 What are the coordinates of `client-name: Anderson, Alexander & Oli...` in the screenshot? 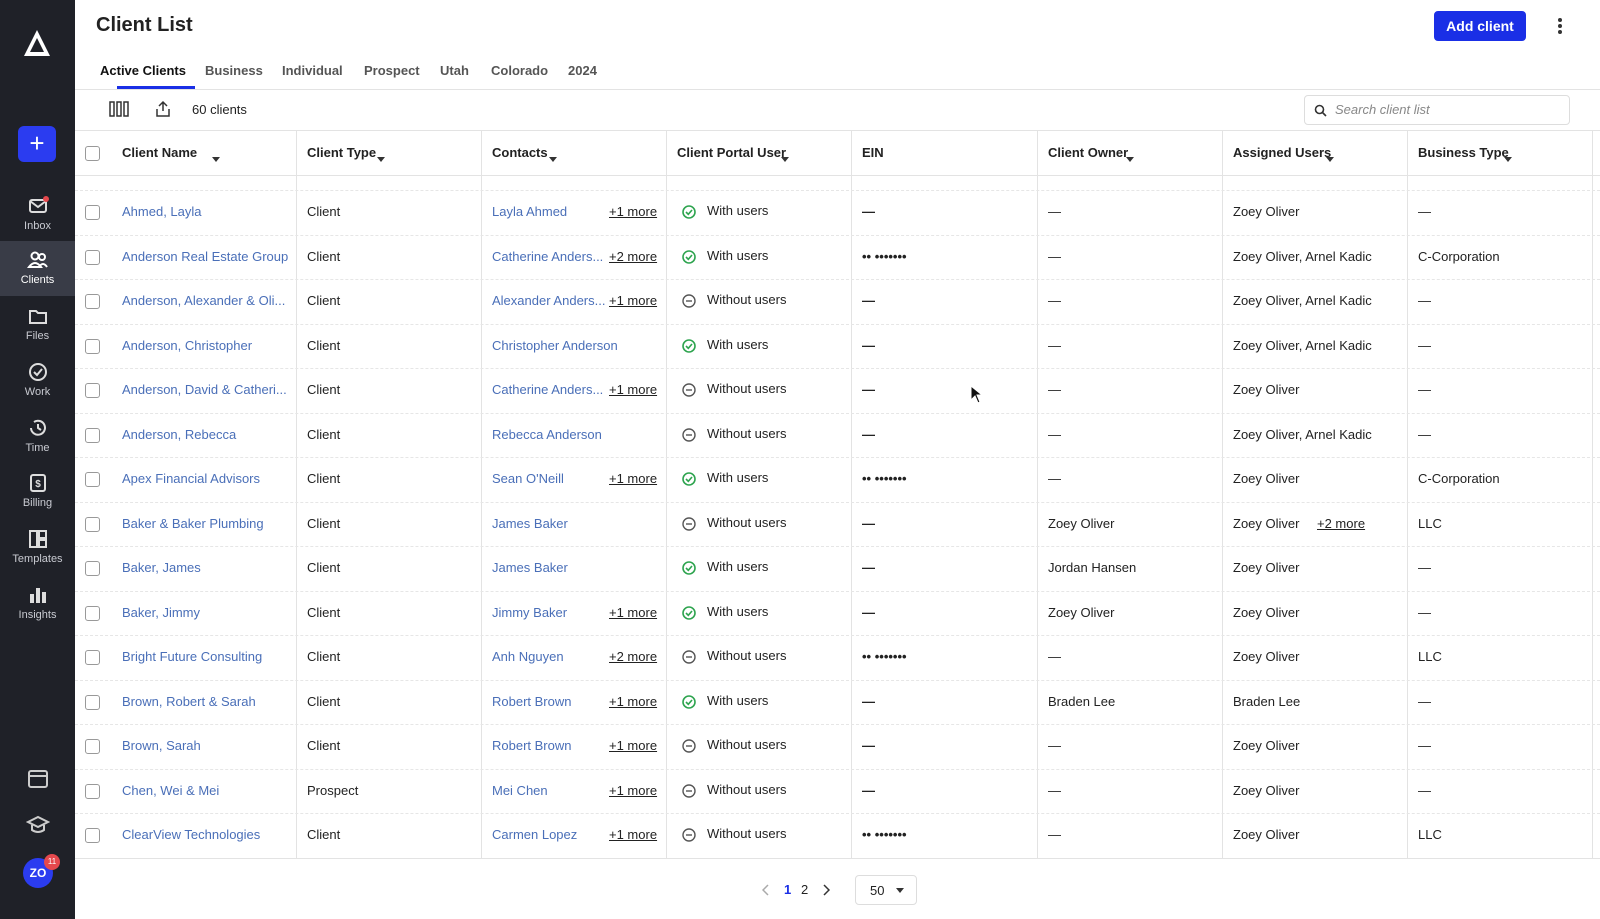 It's located at (204, 301).